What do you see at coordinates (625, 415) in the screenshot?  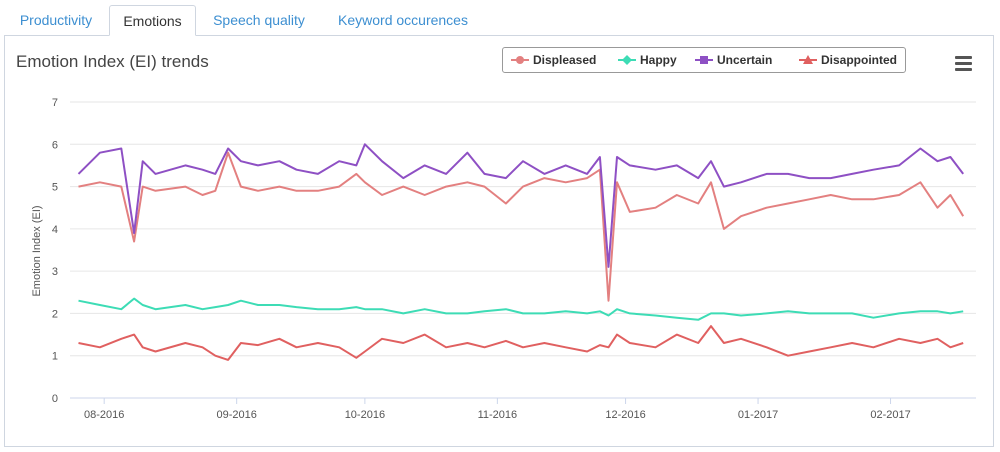 I see `x-tick-label: 12-2016` at bounding box center [625, 415].